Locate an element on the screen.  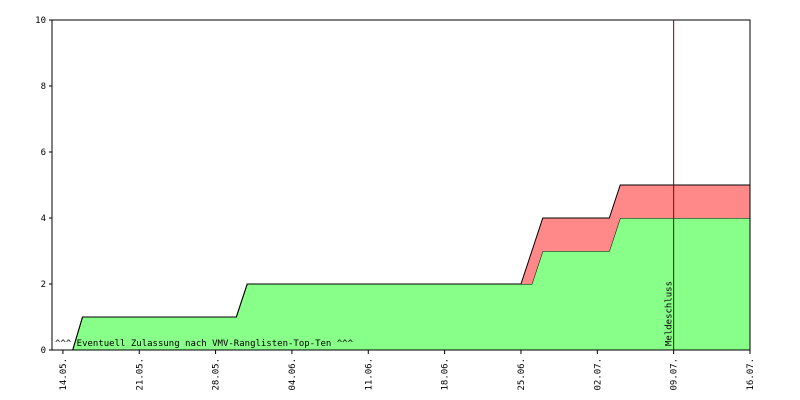
x-tick-label: 14.05. is located at coordinates (64, 374).